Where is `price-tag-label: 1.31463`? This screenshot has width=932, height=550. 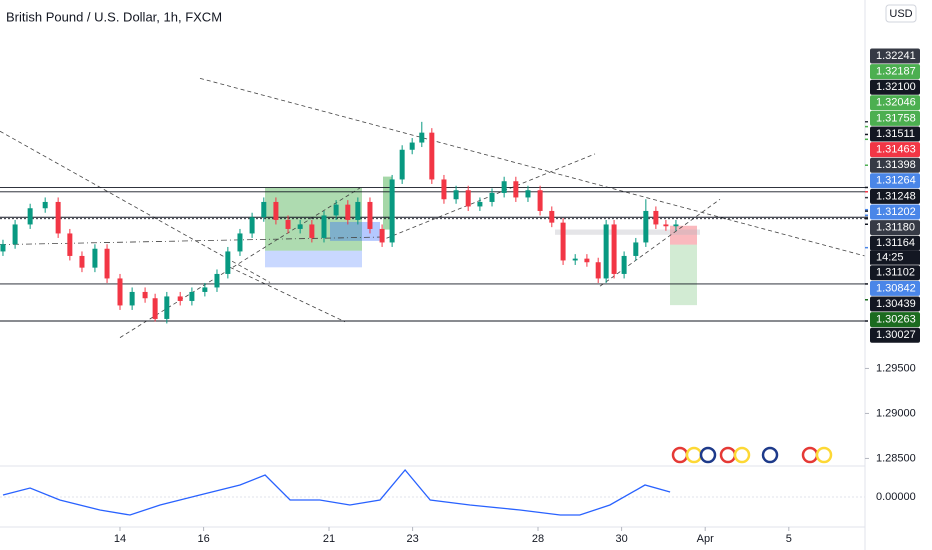 price-tag-label: 1.31463 is located at coordinates (896, 150).